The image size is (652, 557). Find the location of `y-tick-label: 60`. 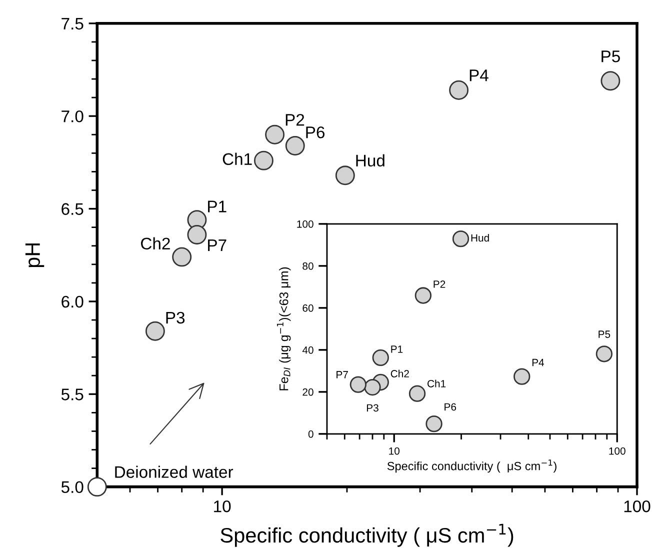

y-tick-label: 60 is located at coordinates (308, 308).